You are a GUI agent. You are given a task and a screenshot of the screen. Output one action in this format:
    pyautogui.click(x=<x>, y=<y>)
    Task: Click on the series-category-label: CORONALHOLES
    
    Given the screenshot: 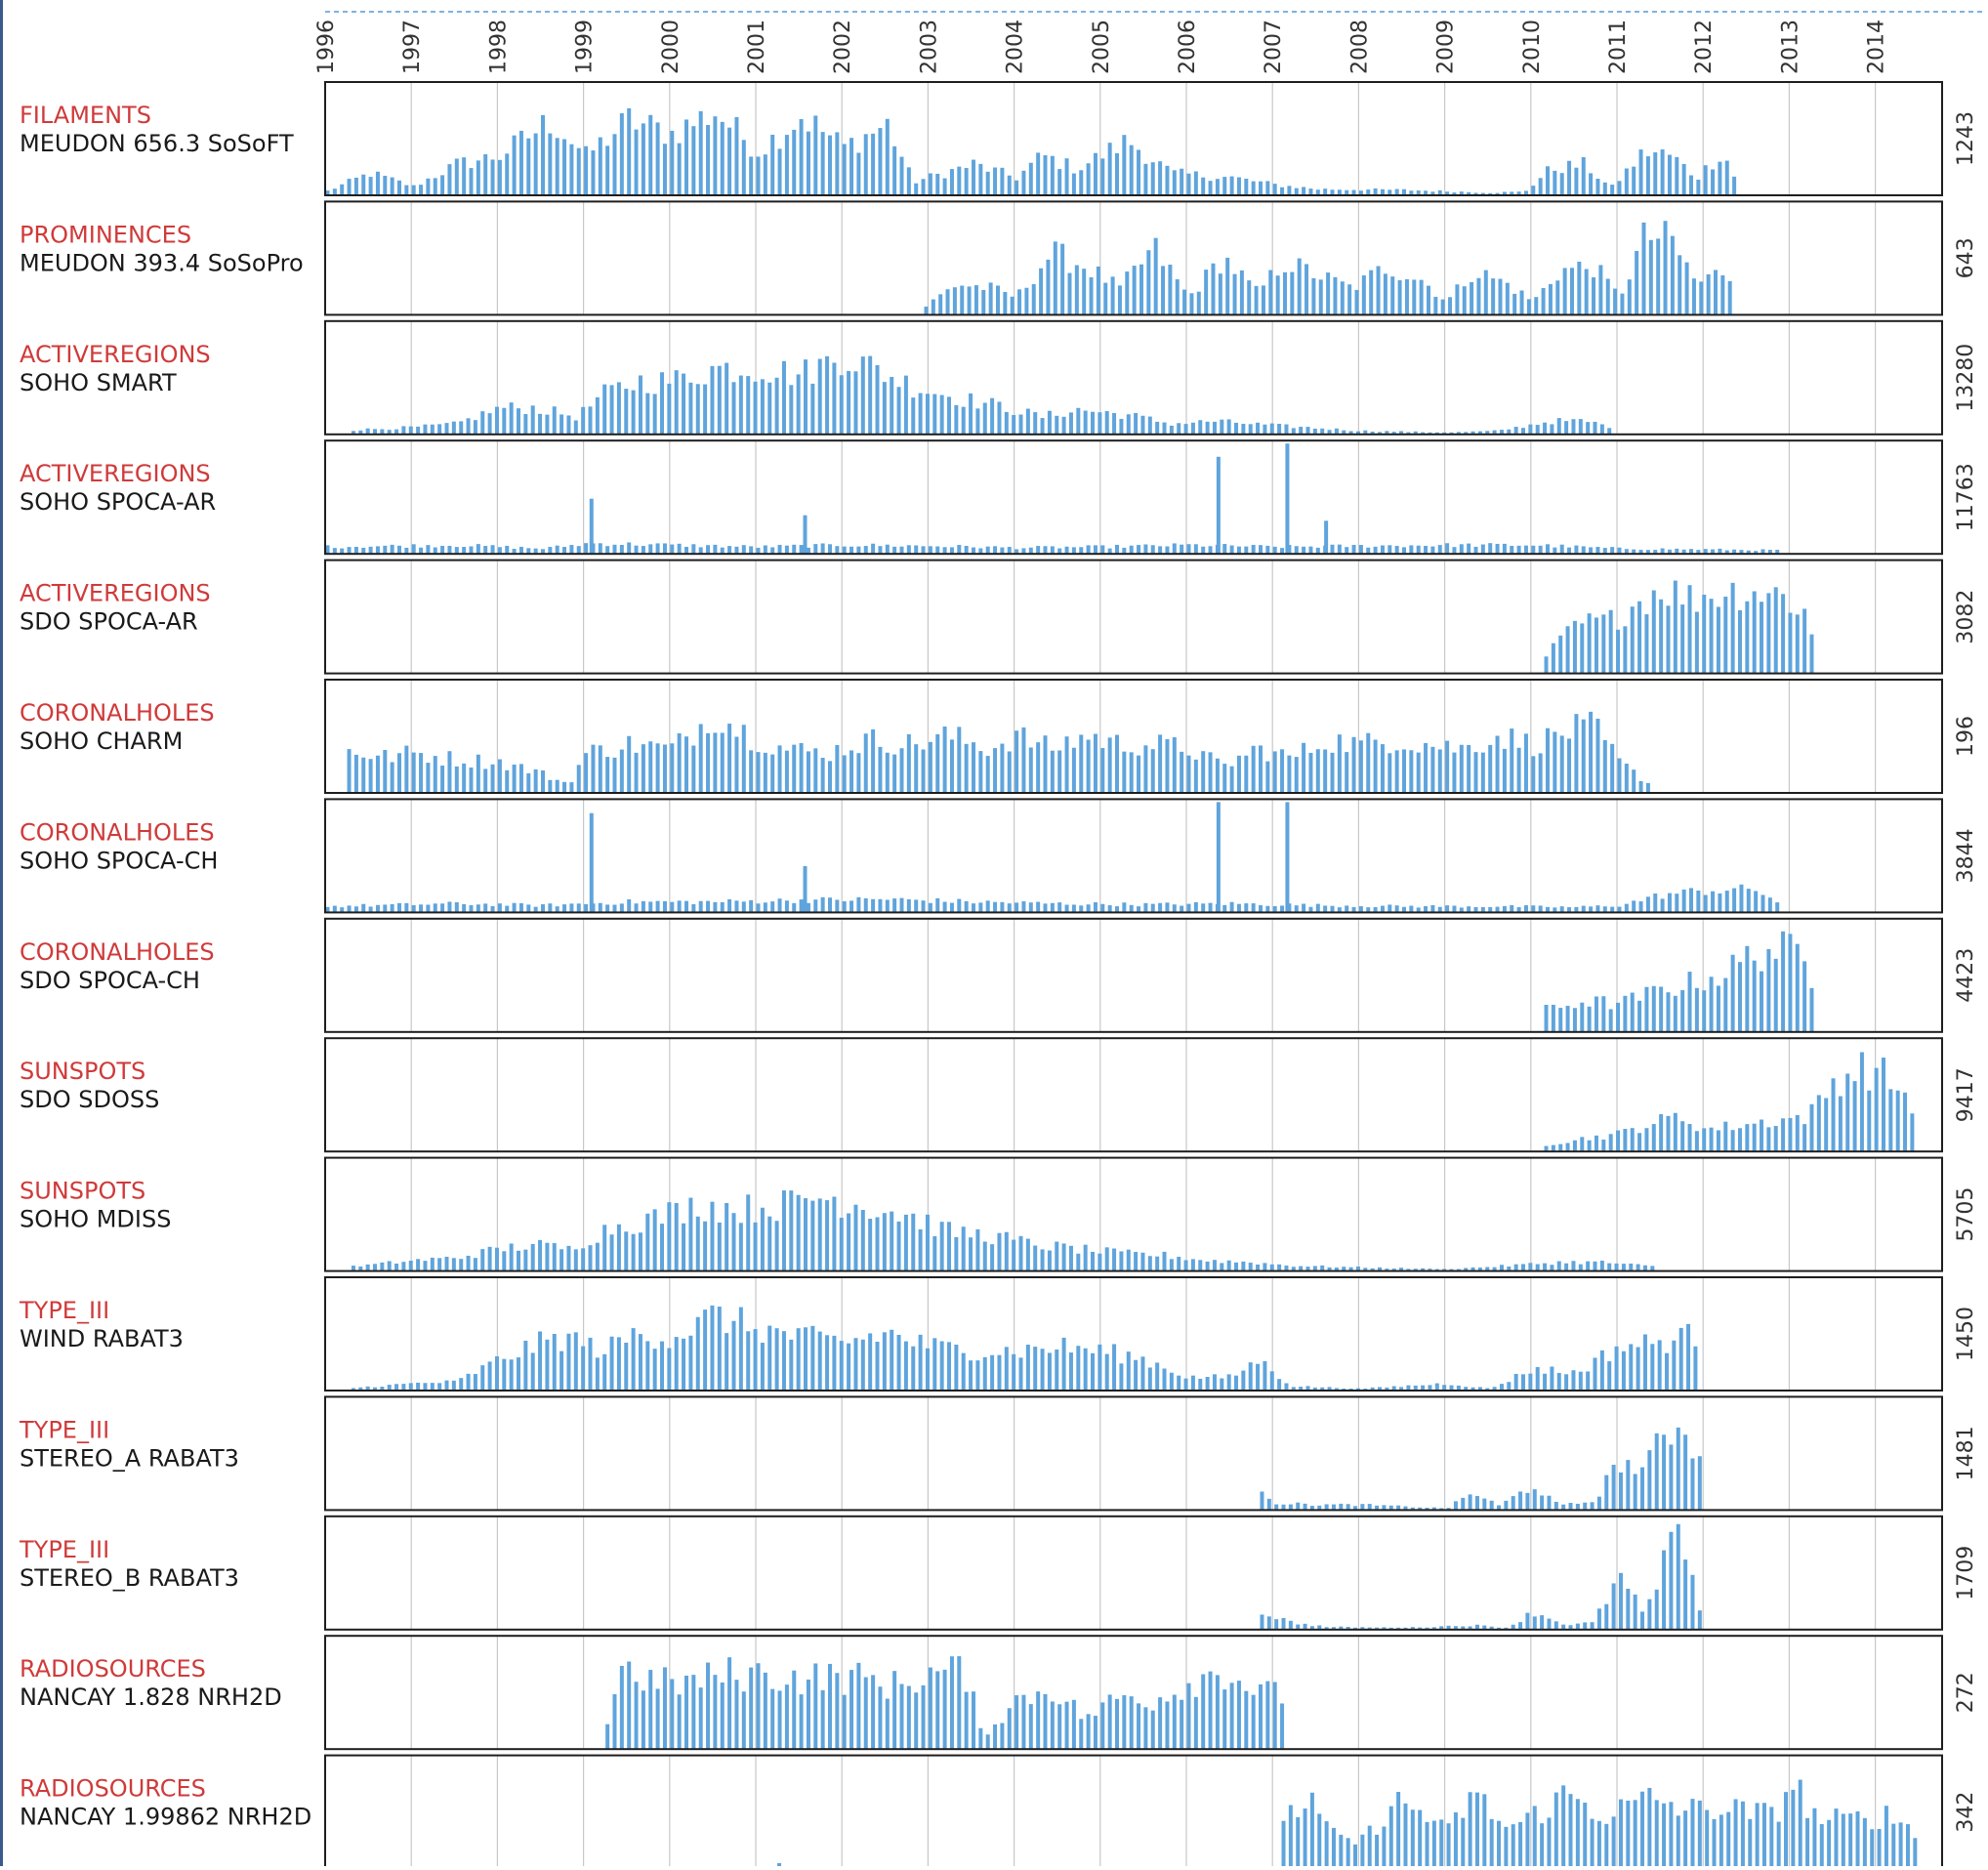 What is the action you would take?
    pyautogui.click(x=117, y=713)
    